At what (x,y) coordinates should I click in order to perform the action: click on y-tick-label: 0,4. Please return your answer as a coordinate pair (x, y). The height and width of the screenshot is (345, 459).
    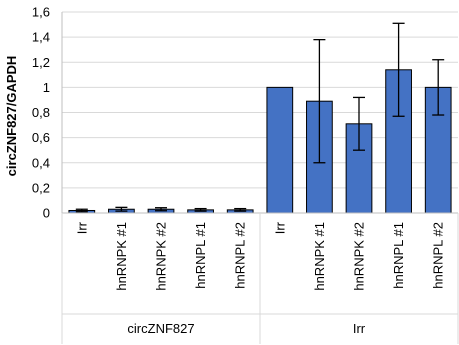
    Looking at the image, I should click on (41, 162).